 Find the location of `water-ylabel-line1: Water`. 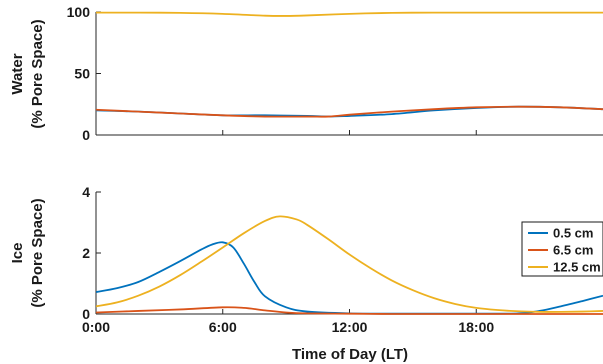

water-ylabel-line1: Water is located at coordinates (17, 73).